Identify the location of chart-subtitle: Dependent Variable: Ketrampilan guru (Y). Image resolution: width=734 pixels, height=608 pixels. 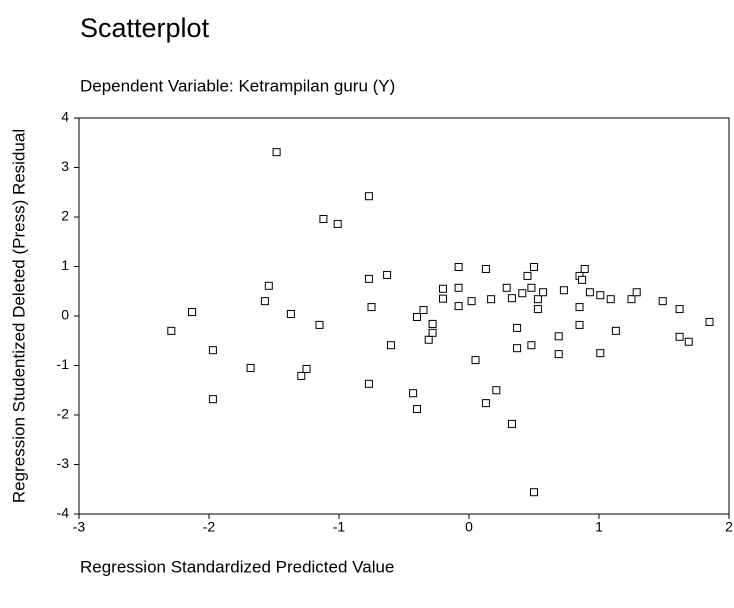
(237, 85).